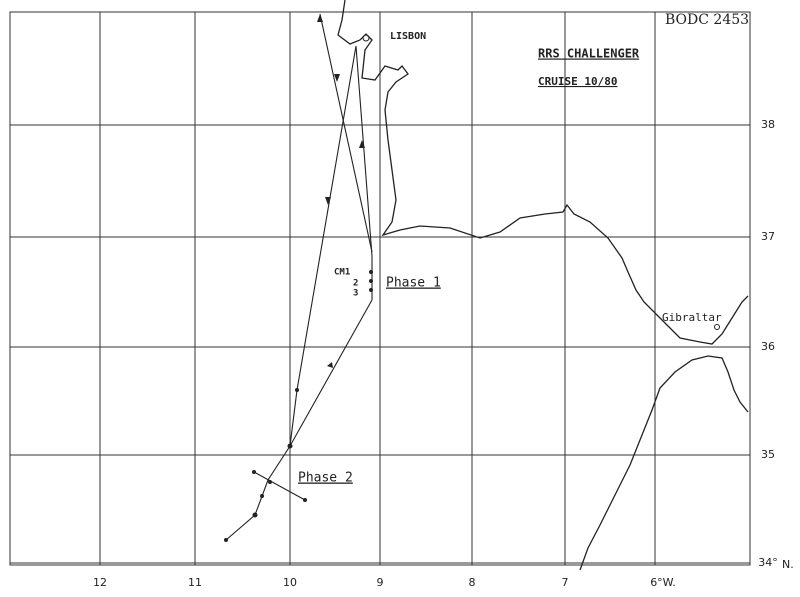  Describe the element at coordinates (577, 81) in the screenshot. I see `map-subtitle: CRUISE 10/80` at that location.